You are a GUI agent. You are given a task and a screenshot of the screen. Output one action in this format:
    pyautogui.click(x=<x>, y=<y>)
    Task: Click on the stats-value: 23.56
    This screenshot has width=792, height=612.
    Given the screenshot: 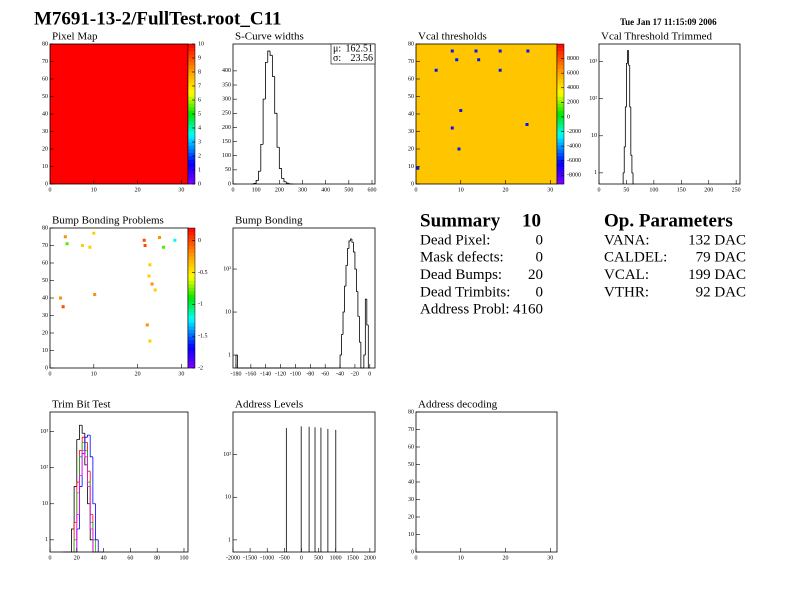 What is the action you would take?
    pyautogui.click(x=362, y=58)
    